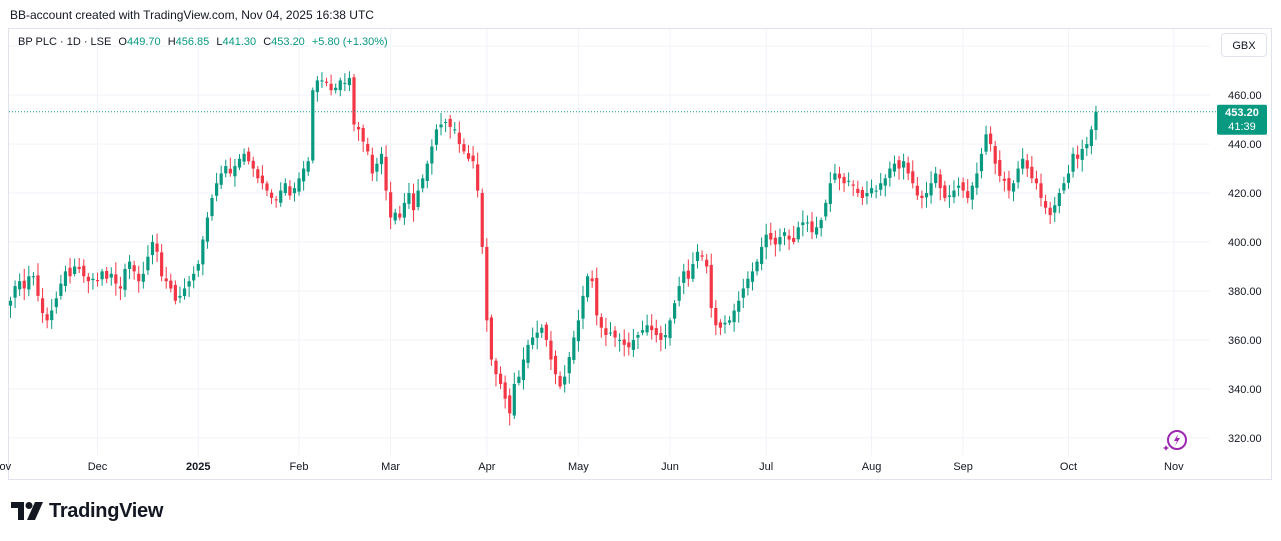 The image size is (1281, 541). I want to click on y-tick-label: 360.00, so click(1245, 341).